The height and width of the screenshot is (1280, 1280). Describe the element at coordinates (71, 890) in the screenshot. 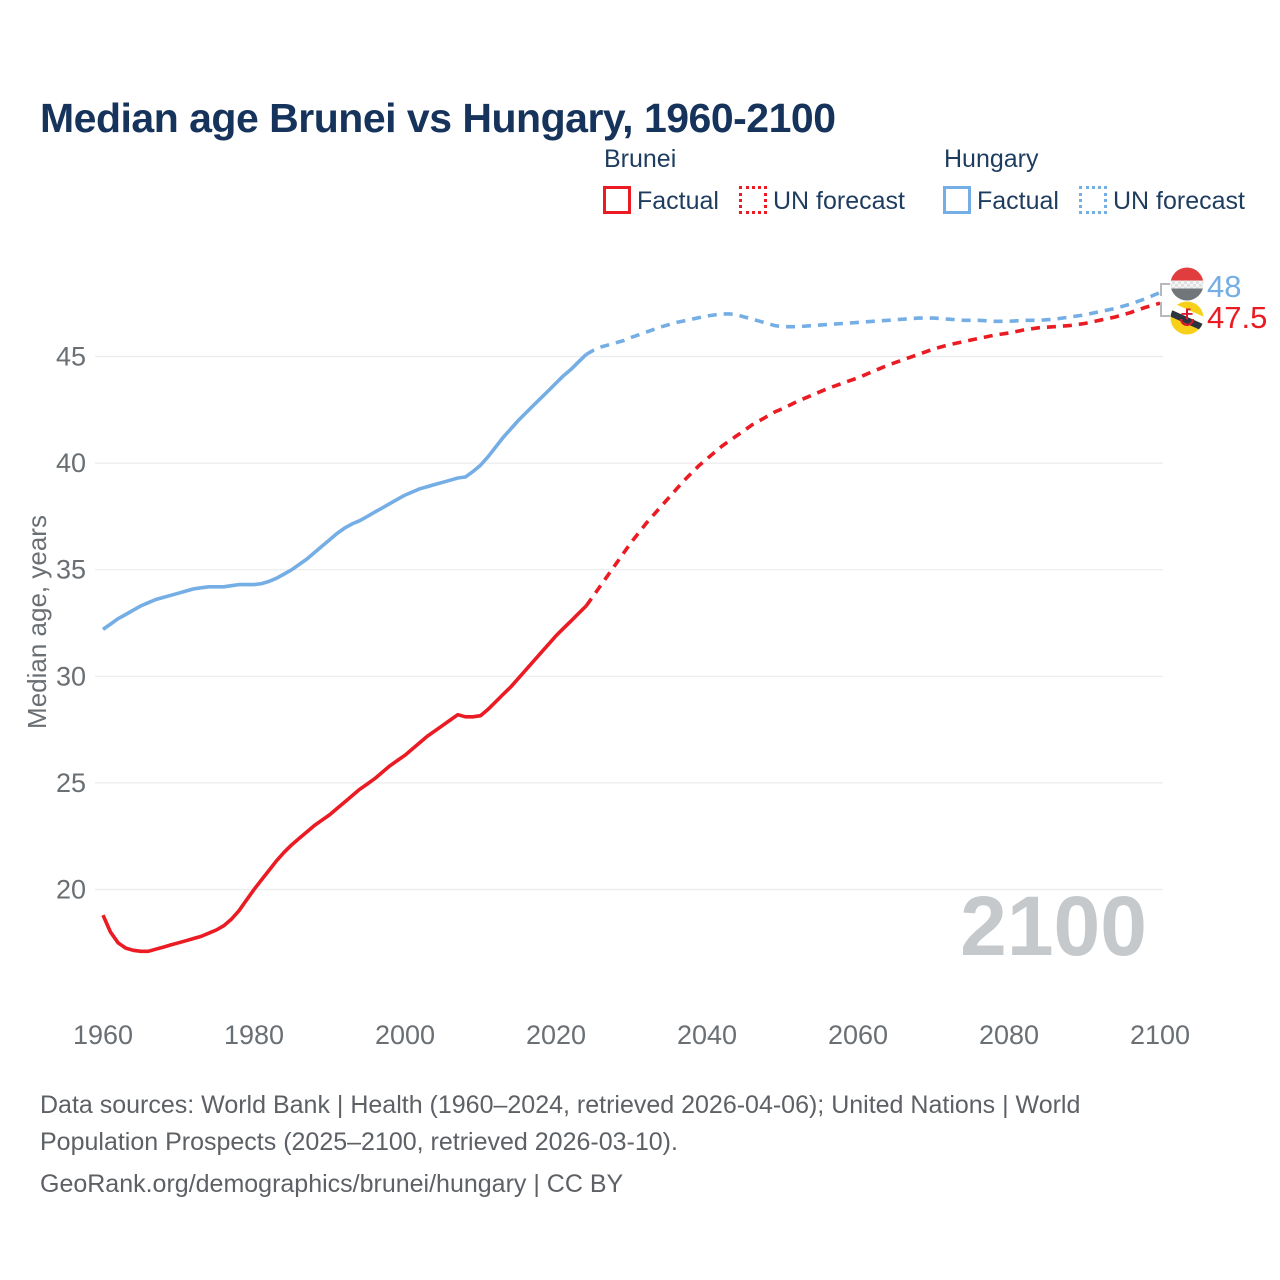

I see `y-tick-label-20: 20` at that location.